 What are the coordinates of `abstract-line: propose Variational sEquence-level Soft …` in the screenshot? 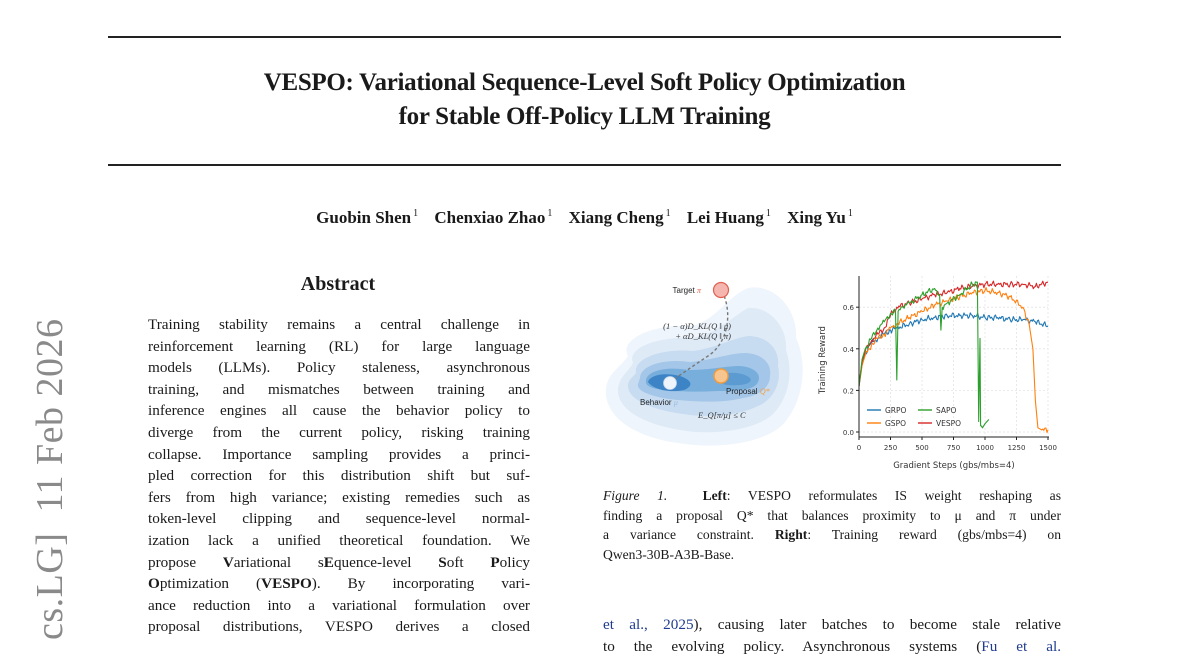 It's located at (339, 562).